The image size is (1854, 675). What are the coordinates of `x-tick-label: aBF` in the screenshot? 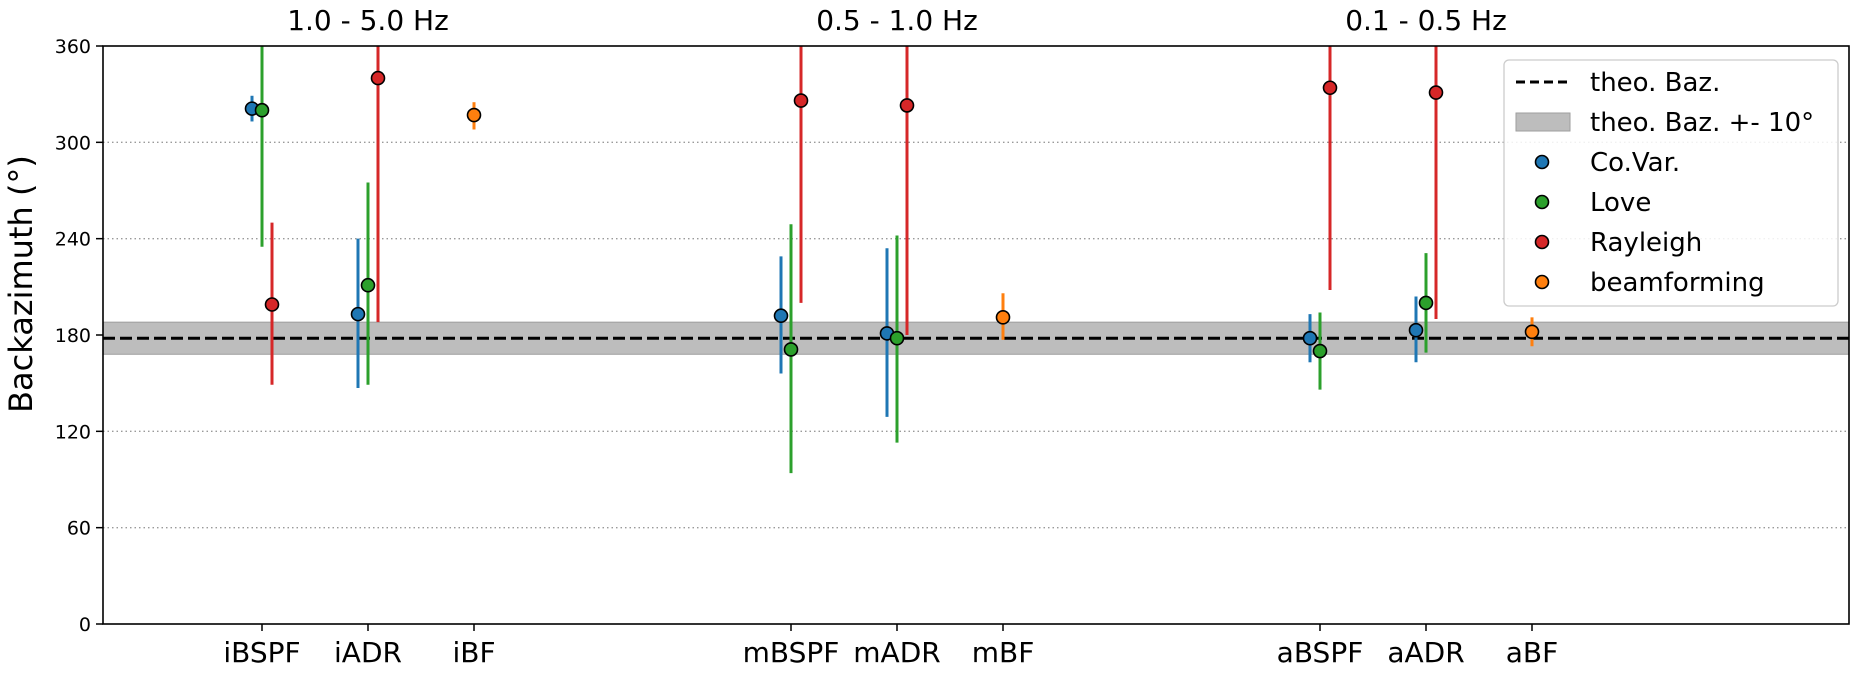 It's located at (1532, 652).